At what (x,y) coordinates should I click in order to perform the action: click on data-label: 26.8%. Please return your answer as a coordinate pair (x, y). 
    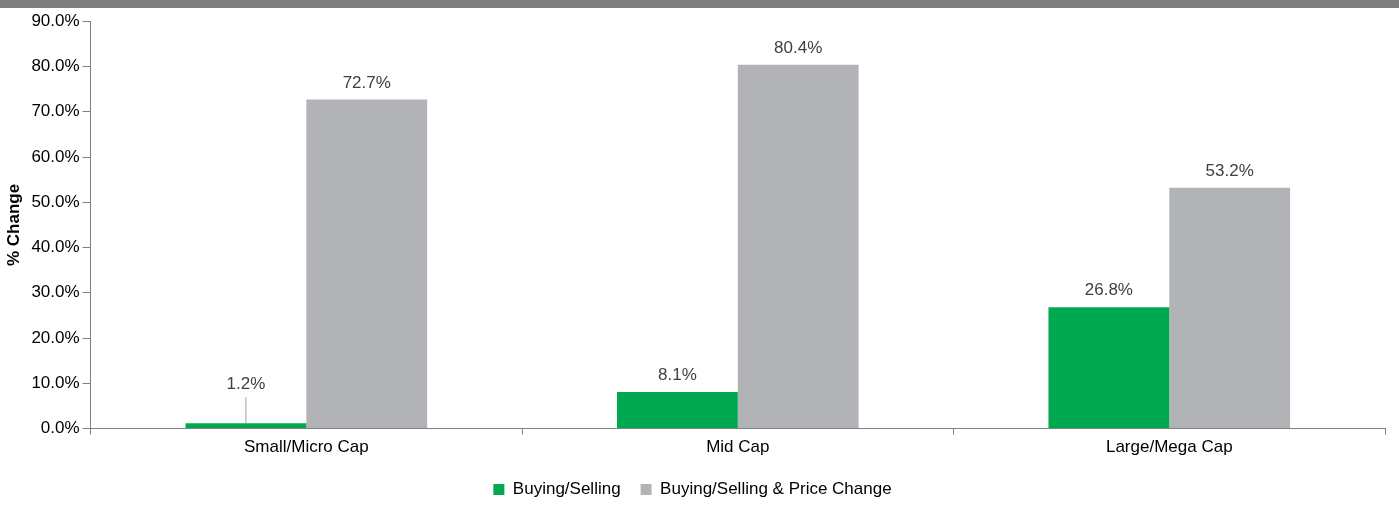
    Looking at the image, I should click on (1108, 290).